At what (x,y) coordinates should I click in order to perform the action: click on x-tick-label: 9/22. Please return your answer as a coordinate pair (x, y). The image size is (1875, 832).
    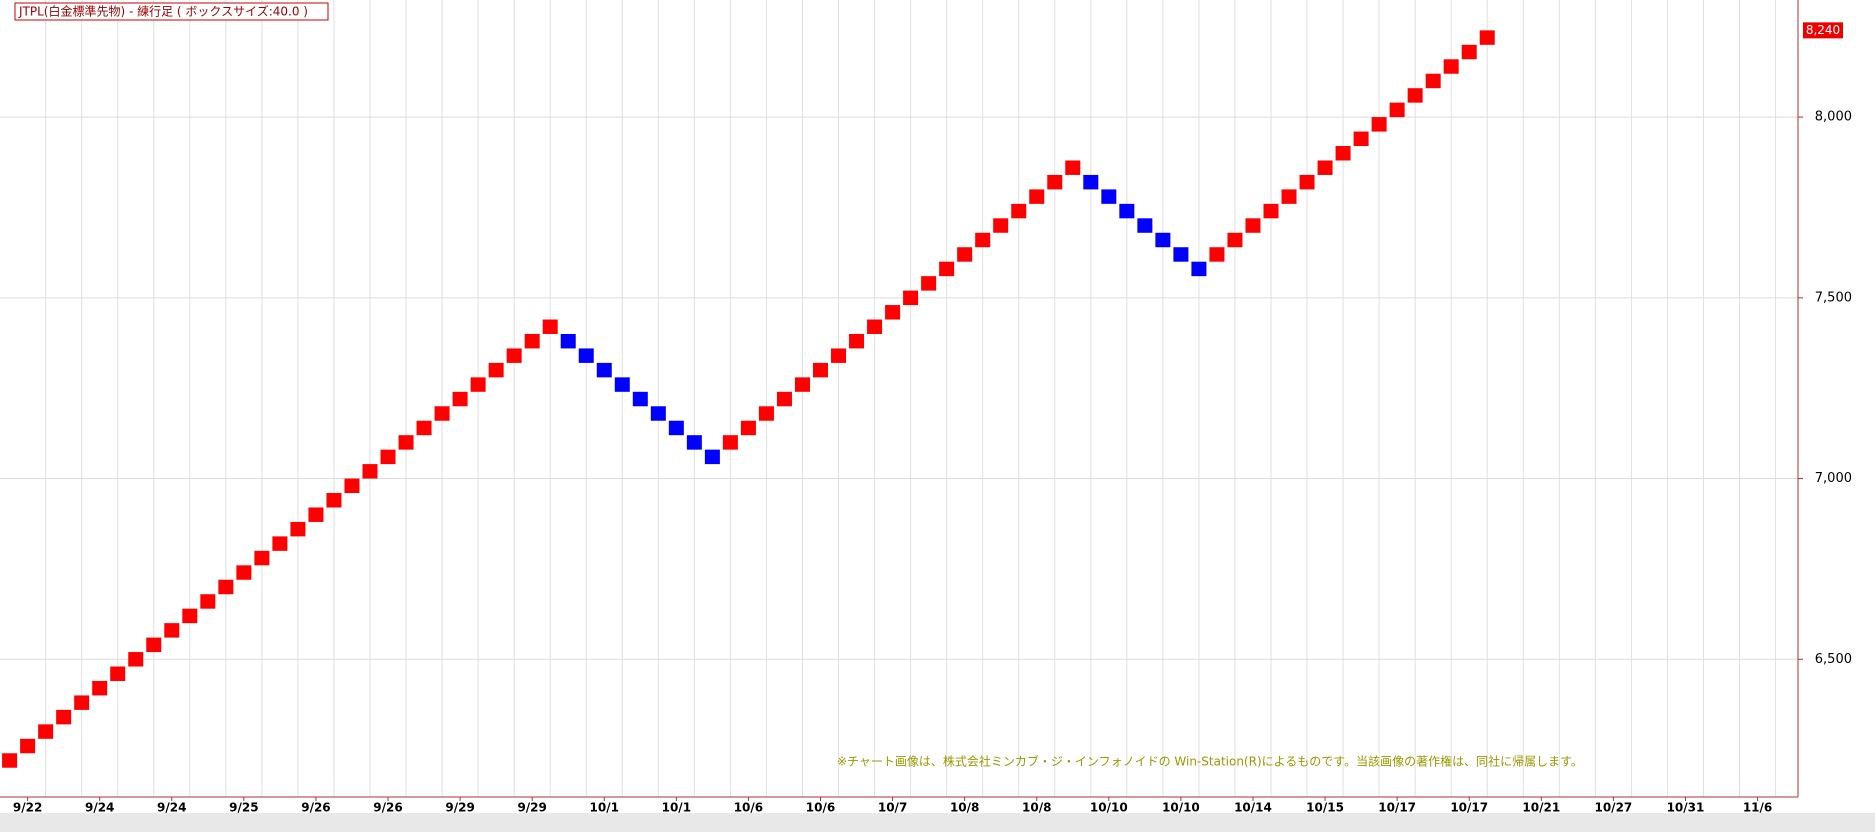
    Looking at the image, I should click on (27, 808).